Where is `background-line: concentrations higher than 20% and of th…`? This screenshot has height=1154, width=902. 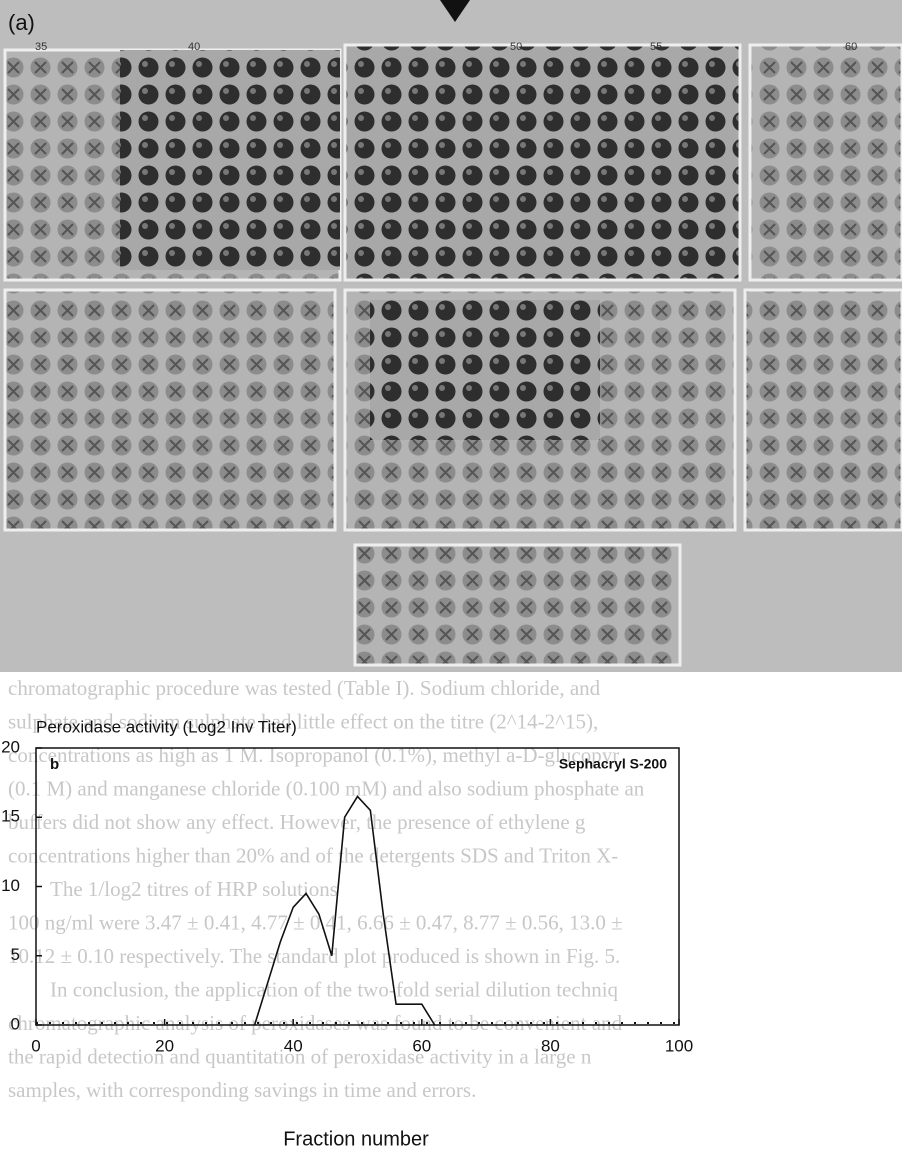 background-line: concentrations higher than 20% and of th… is located at coordinates (313, 855).